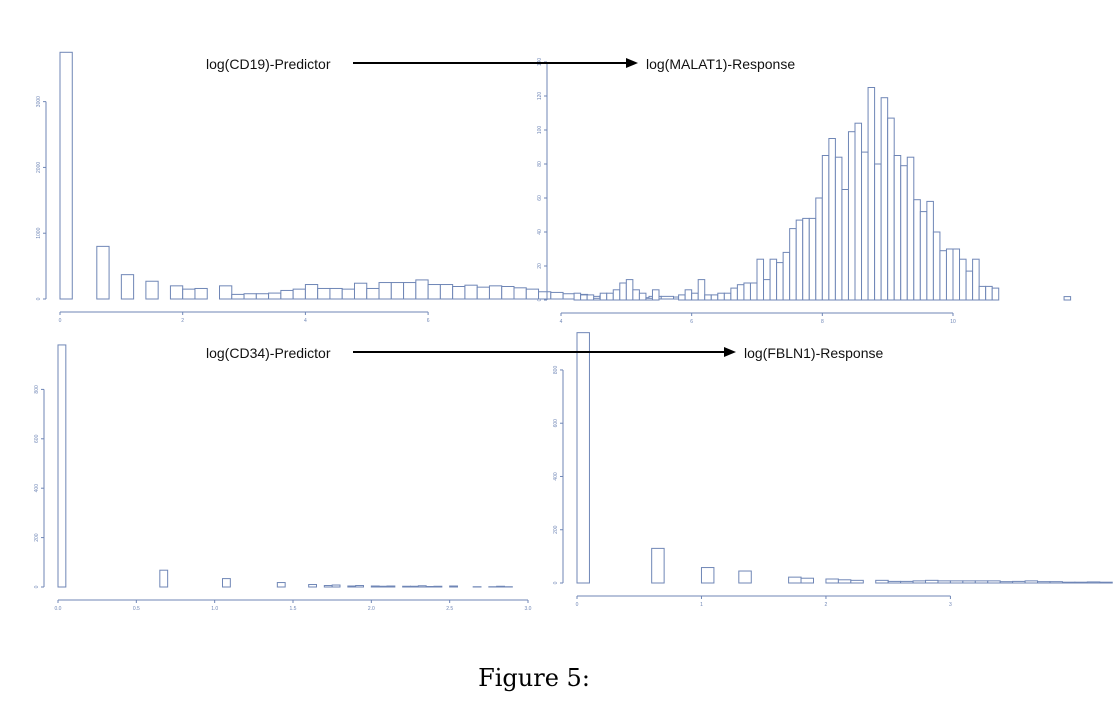 This screenshot has height=727, width=1115. What do you see at coordinates (449, 609) in the screenshot?
I see `x-tick-label: 2.5` at bounding box center [449, 609].